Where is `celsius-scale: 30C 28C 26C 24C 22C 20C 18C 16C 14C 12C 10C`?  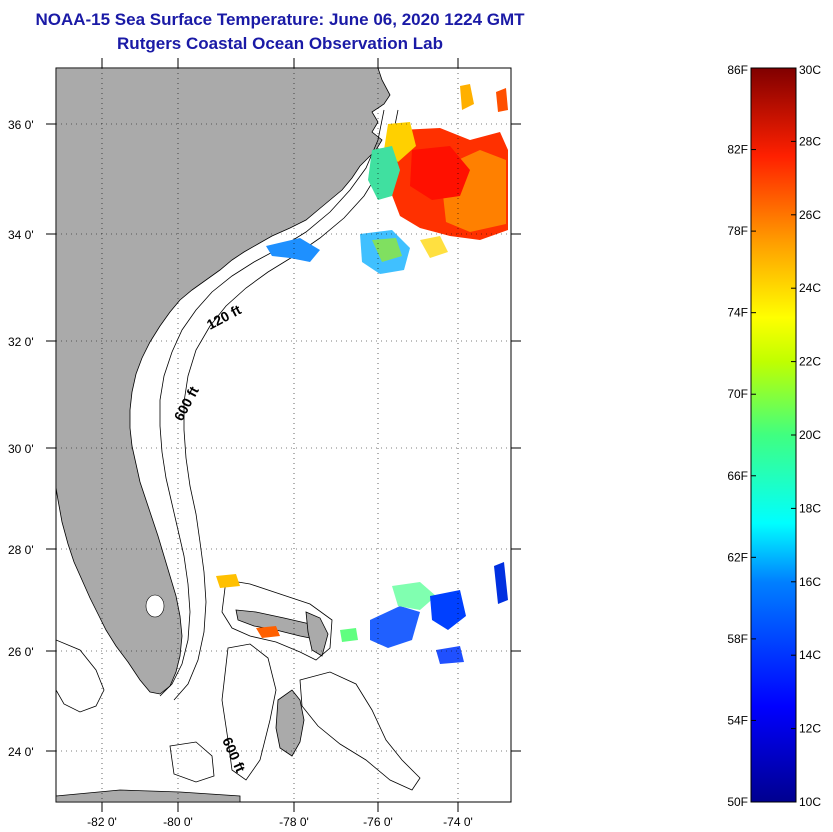 celsius-scale: 30C 28C 26C 24C 22C 20C 18C 16C 14C 12C 10C is located at coordinates (806, 436).